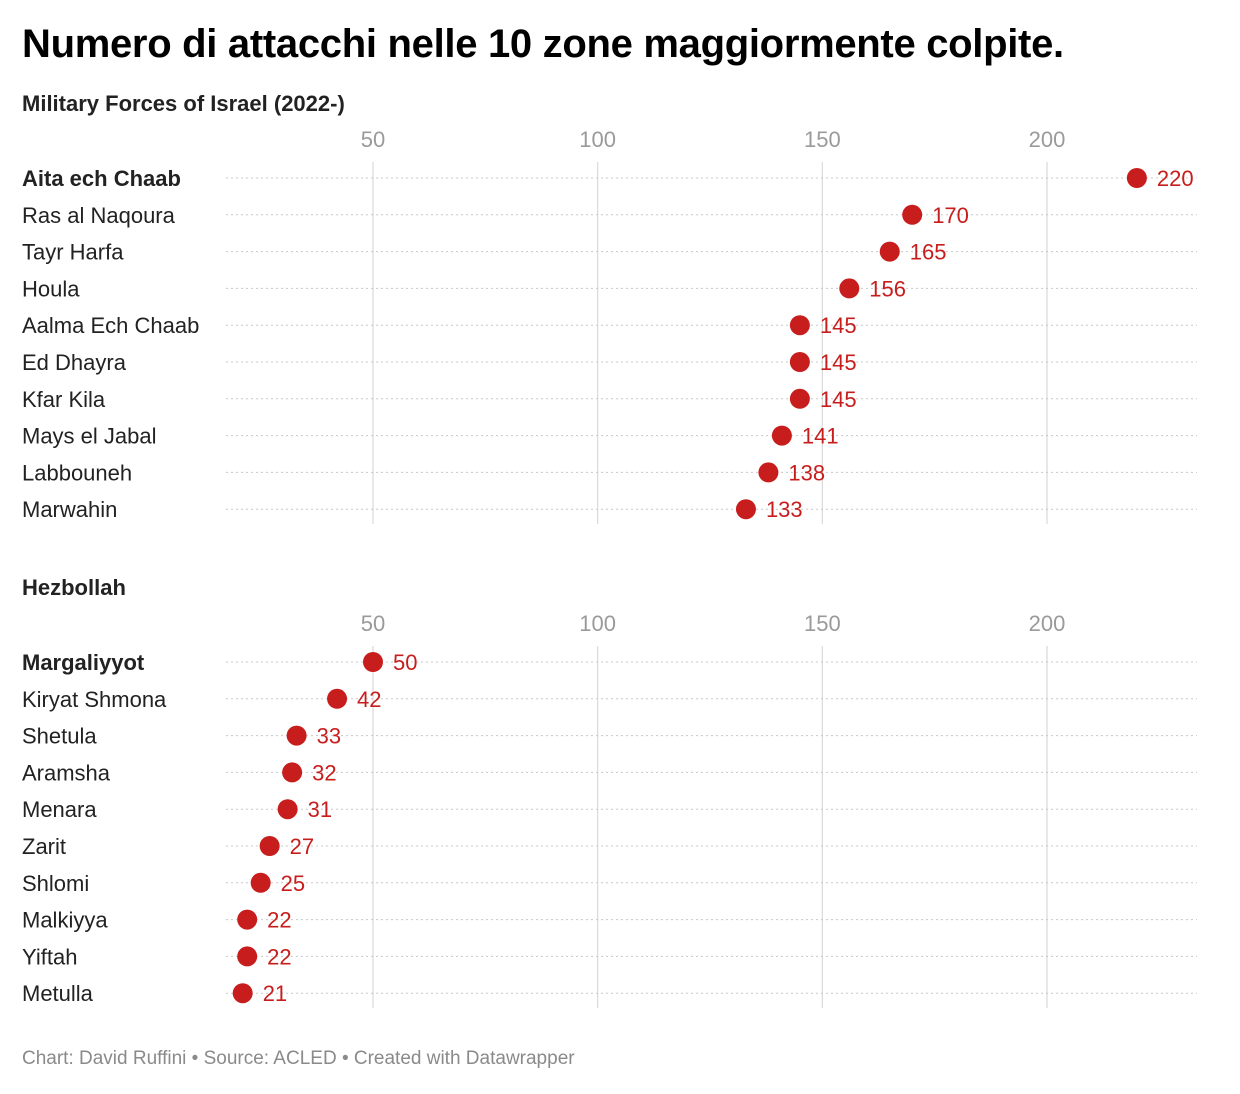 This screenshot has width=1240, height=1094. I want to click on category-label: Tayr Harfa, so click(73, 252).